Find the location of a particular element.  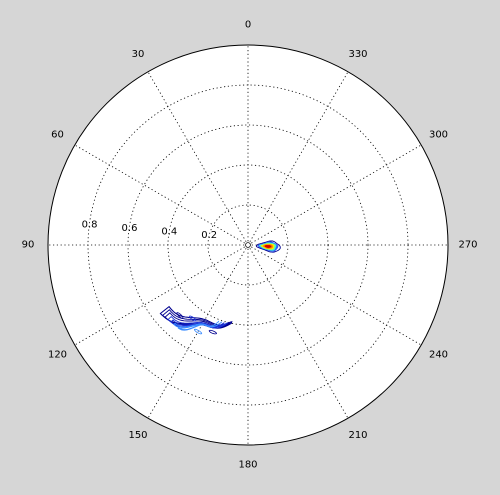

radial-tick-labels: 0.2 0.4 0.6 0.8 is located at coordinates (150, 230).